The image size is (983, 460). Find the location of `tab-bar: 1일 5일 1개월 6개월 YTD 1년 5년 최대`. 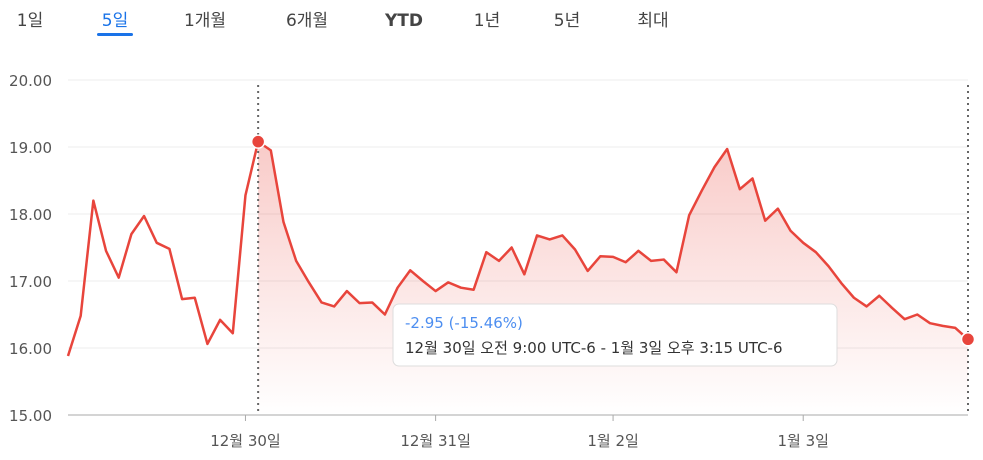

tab-bar: 1일 5일 1개월 6개월 YTD 1년 5년 최대 is located at coordinates (343, 23).